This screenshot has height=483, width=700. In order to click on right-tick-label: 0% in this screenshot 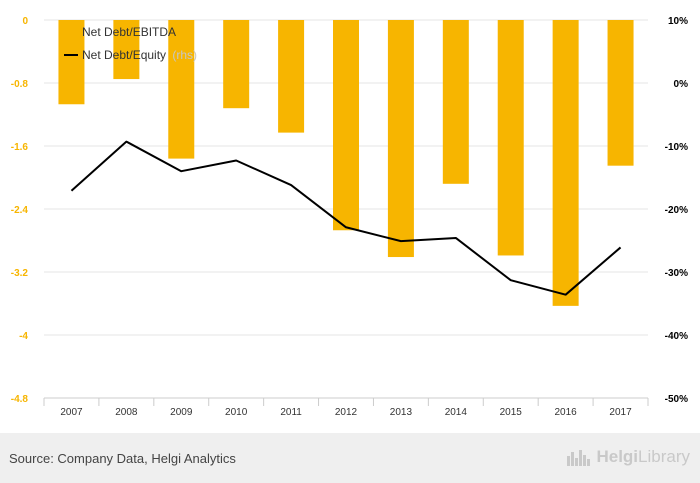, I will do `click(681, 84)`.